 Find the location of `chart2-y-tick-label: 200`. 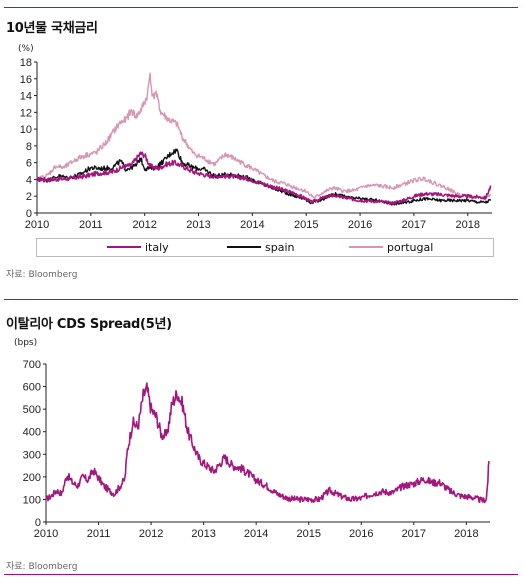

chart2-y-tick-label: 200 is located at coordinates (32, 478).